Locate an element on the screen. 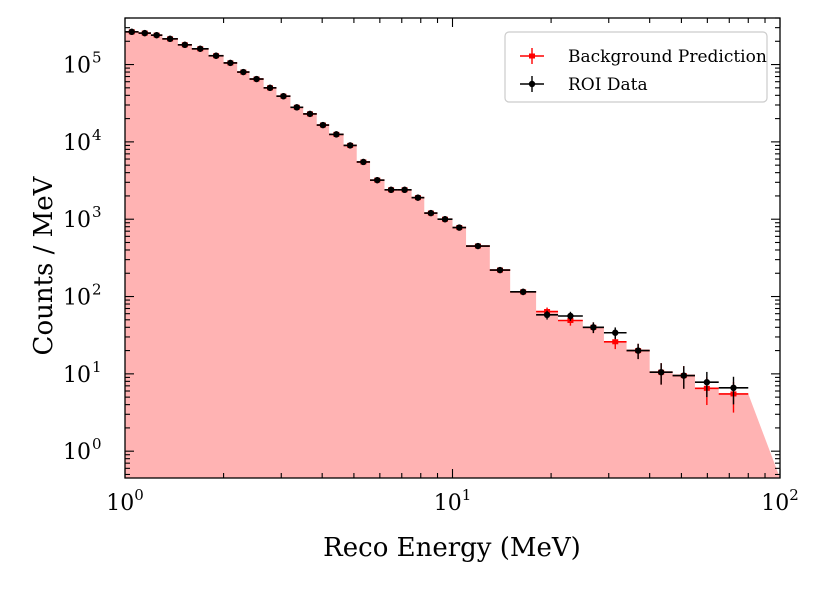 The image size is (830, 593). x-tick-label: 10¹ is located at coordinates (453, 501).